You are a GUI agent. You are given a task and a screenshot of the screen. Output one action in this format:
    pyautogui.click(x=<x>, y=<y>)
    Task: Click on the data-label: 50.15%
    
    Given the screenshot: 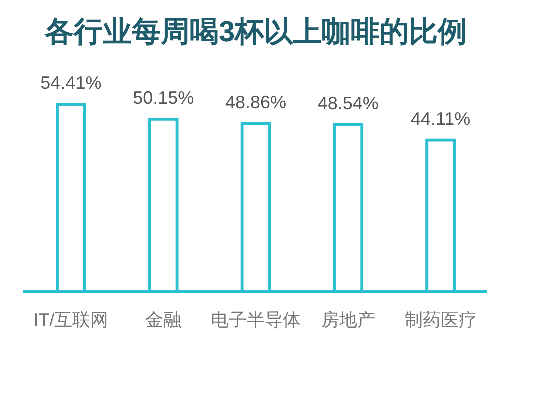 What is the action you would take?
    pyautogui.click(x=163, y=98)
    